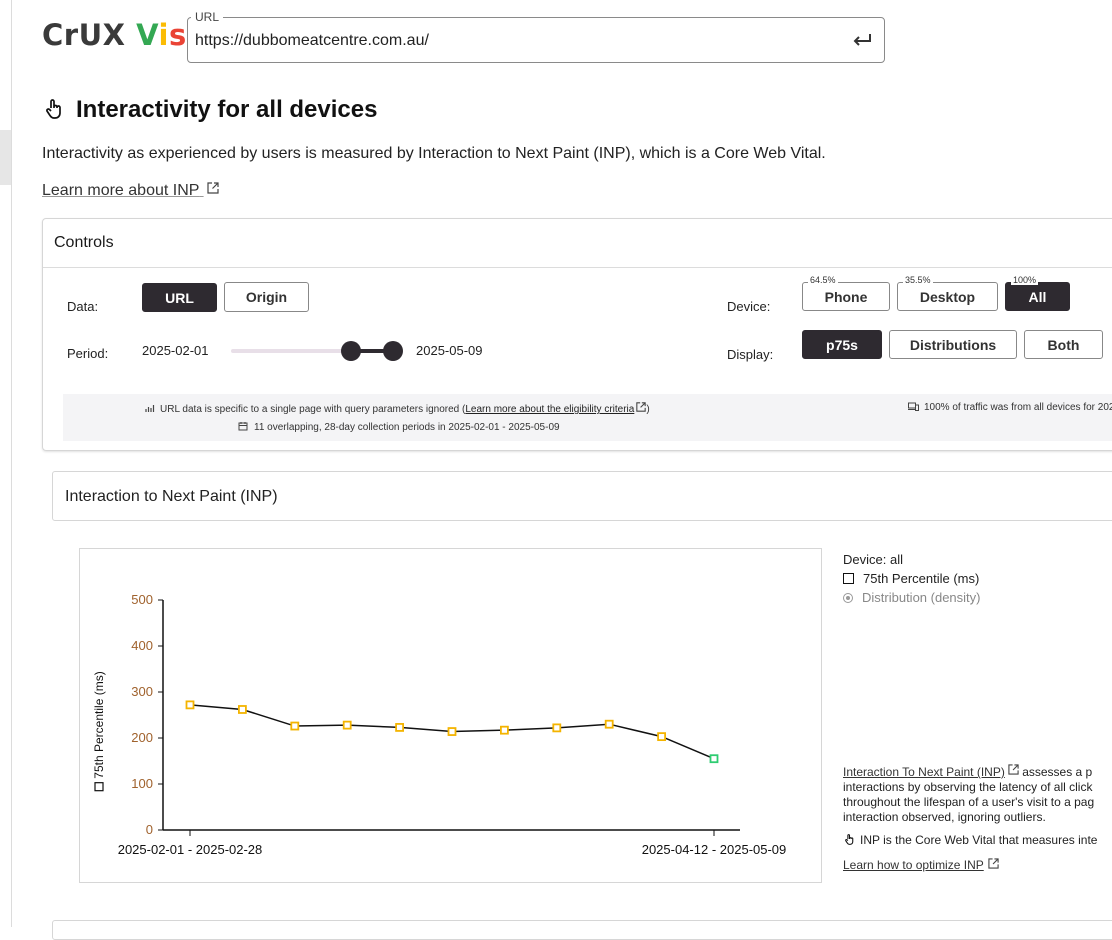  Describe the element at coordinates (207, 17) in the screenshot. I see `url-input-label: URL` at that location.